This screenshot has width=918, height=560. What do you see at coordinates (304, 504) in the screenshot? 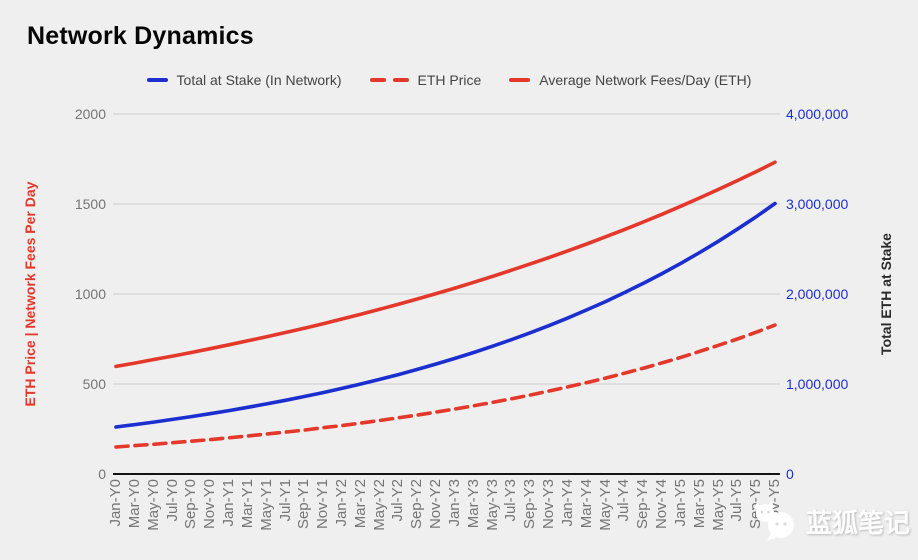
I see `x-tick-label: Sep-Y1` at bounding box center [304, 504].